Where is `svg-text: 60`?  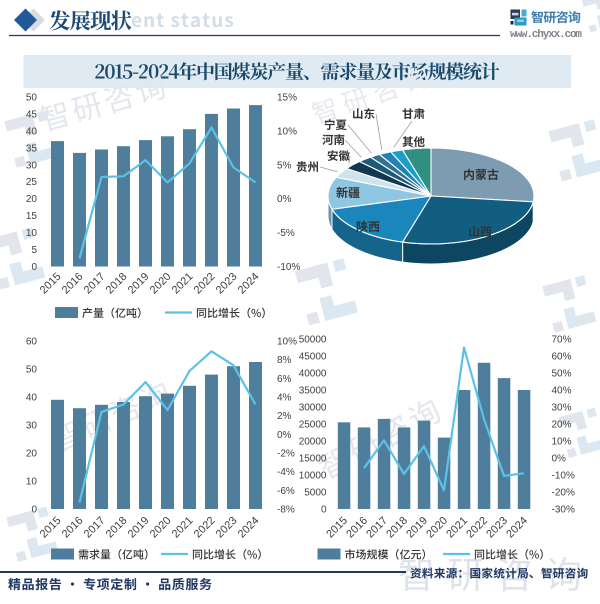
svg-text: 60 is located at coordinates (32, 342).